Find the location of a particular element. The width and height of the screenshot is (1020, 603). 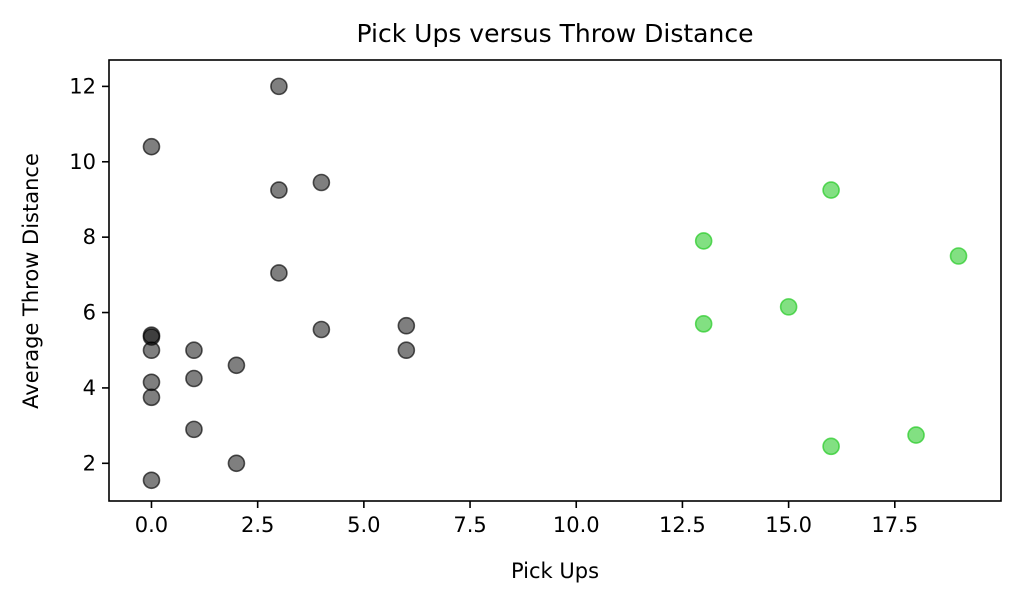

x-tick-label: 2.5 is located at coordinates (257, 525).